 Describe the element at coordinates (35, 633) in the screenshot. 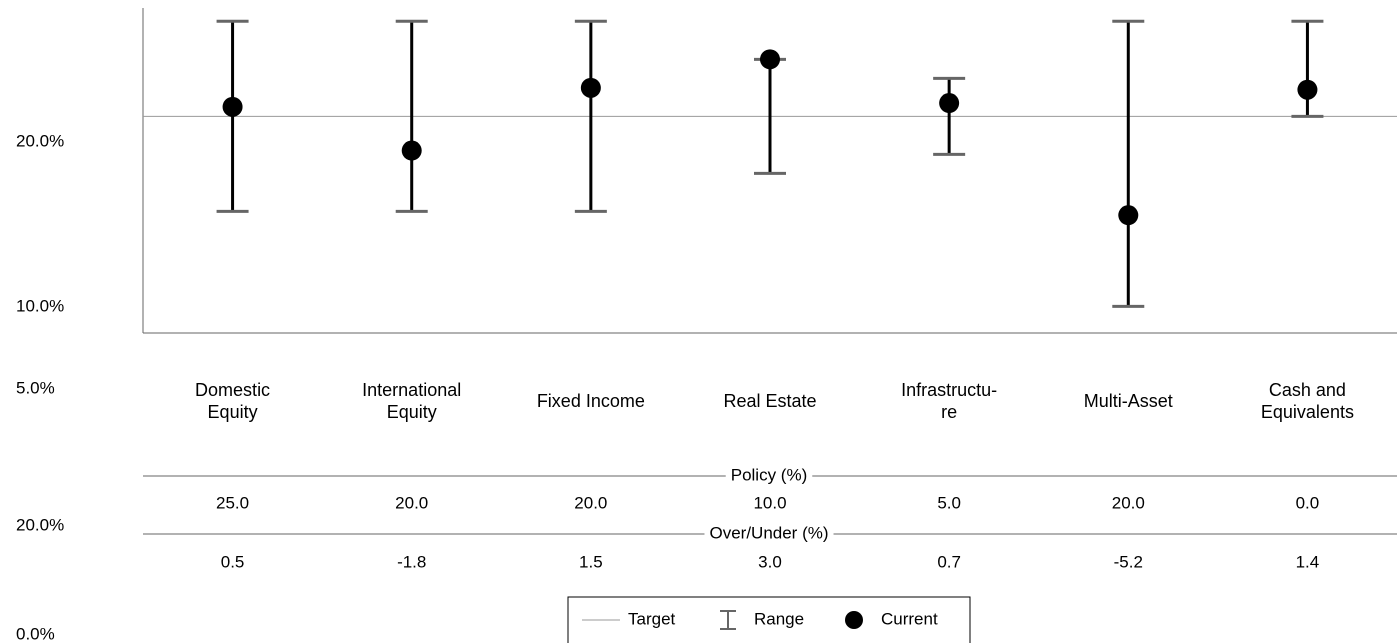

I see `side-label: 0.0%` at that location.